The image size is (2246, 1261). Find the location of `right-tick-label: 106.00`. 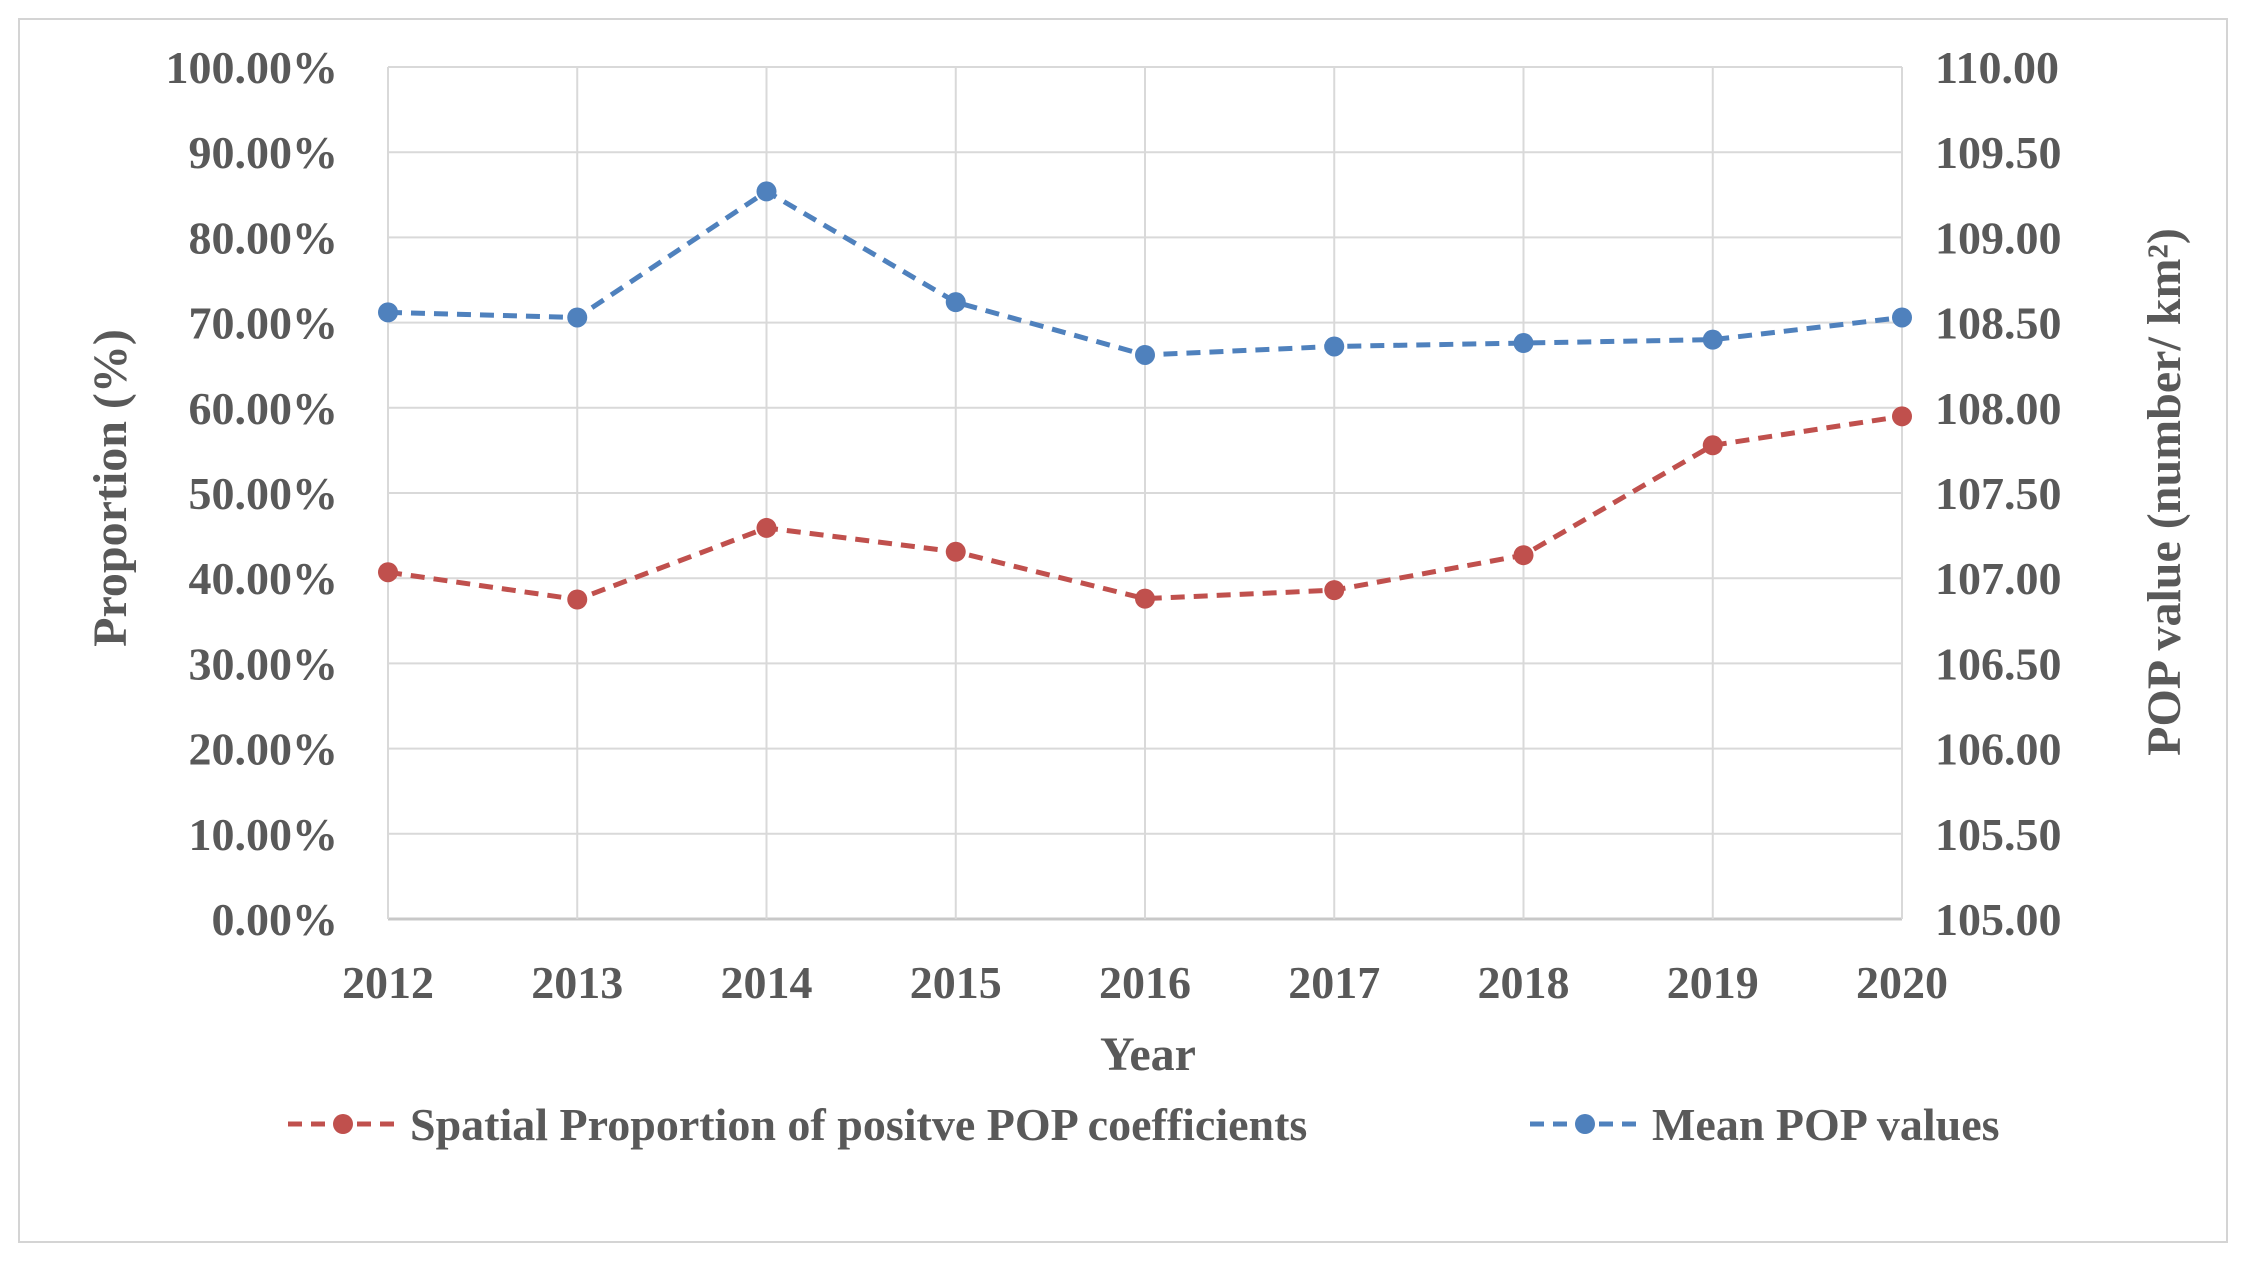

right-tick-label: 106.00 is located at coordinates (1998, 749).